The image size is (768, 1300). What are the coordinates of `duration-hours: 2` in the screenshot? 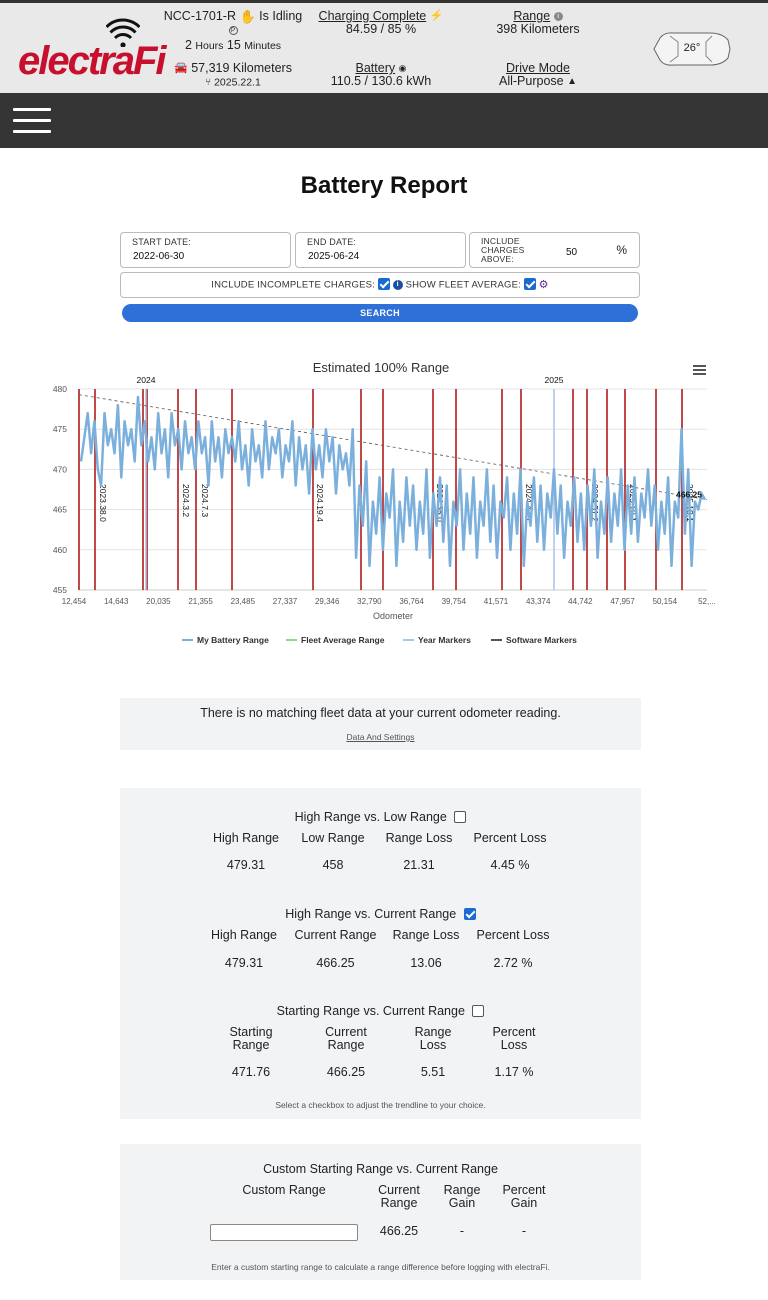 It's located at (188, 45).